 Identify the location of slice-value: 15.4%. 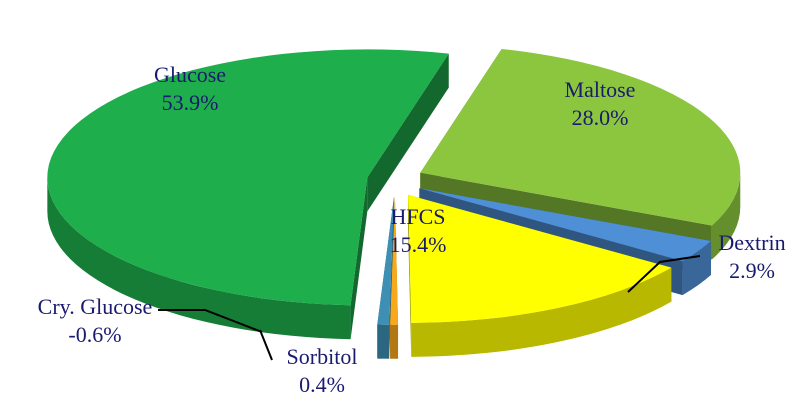
(418, 244).